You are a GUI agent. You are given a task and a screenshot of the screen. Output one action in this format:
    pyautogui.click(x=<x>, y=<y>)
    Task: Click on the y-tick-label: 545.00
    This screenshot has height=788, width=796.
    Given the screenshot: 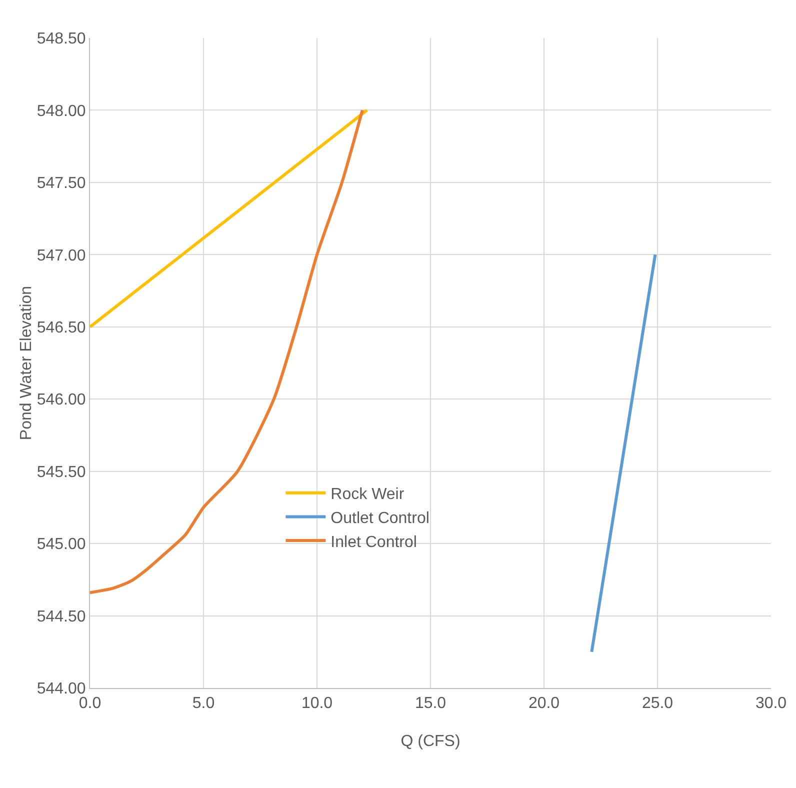 What is the action you would take?
    pyautogui.click(x=61, y=545)
    